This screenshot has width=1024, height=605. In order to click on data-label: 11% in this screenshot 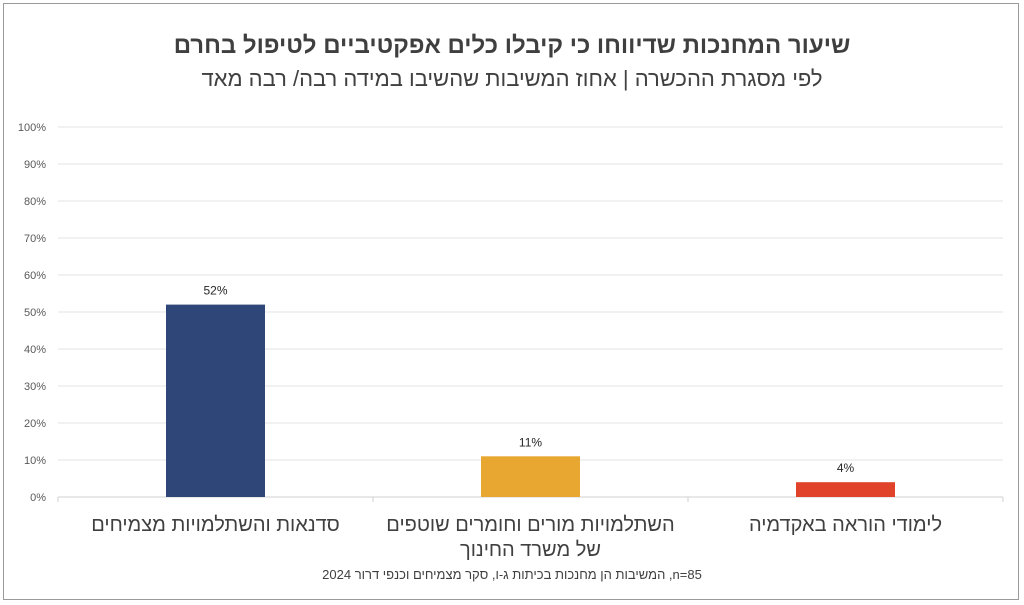, I will do `click(530, 442)`.